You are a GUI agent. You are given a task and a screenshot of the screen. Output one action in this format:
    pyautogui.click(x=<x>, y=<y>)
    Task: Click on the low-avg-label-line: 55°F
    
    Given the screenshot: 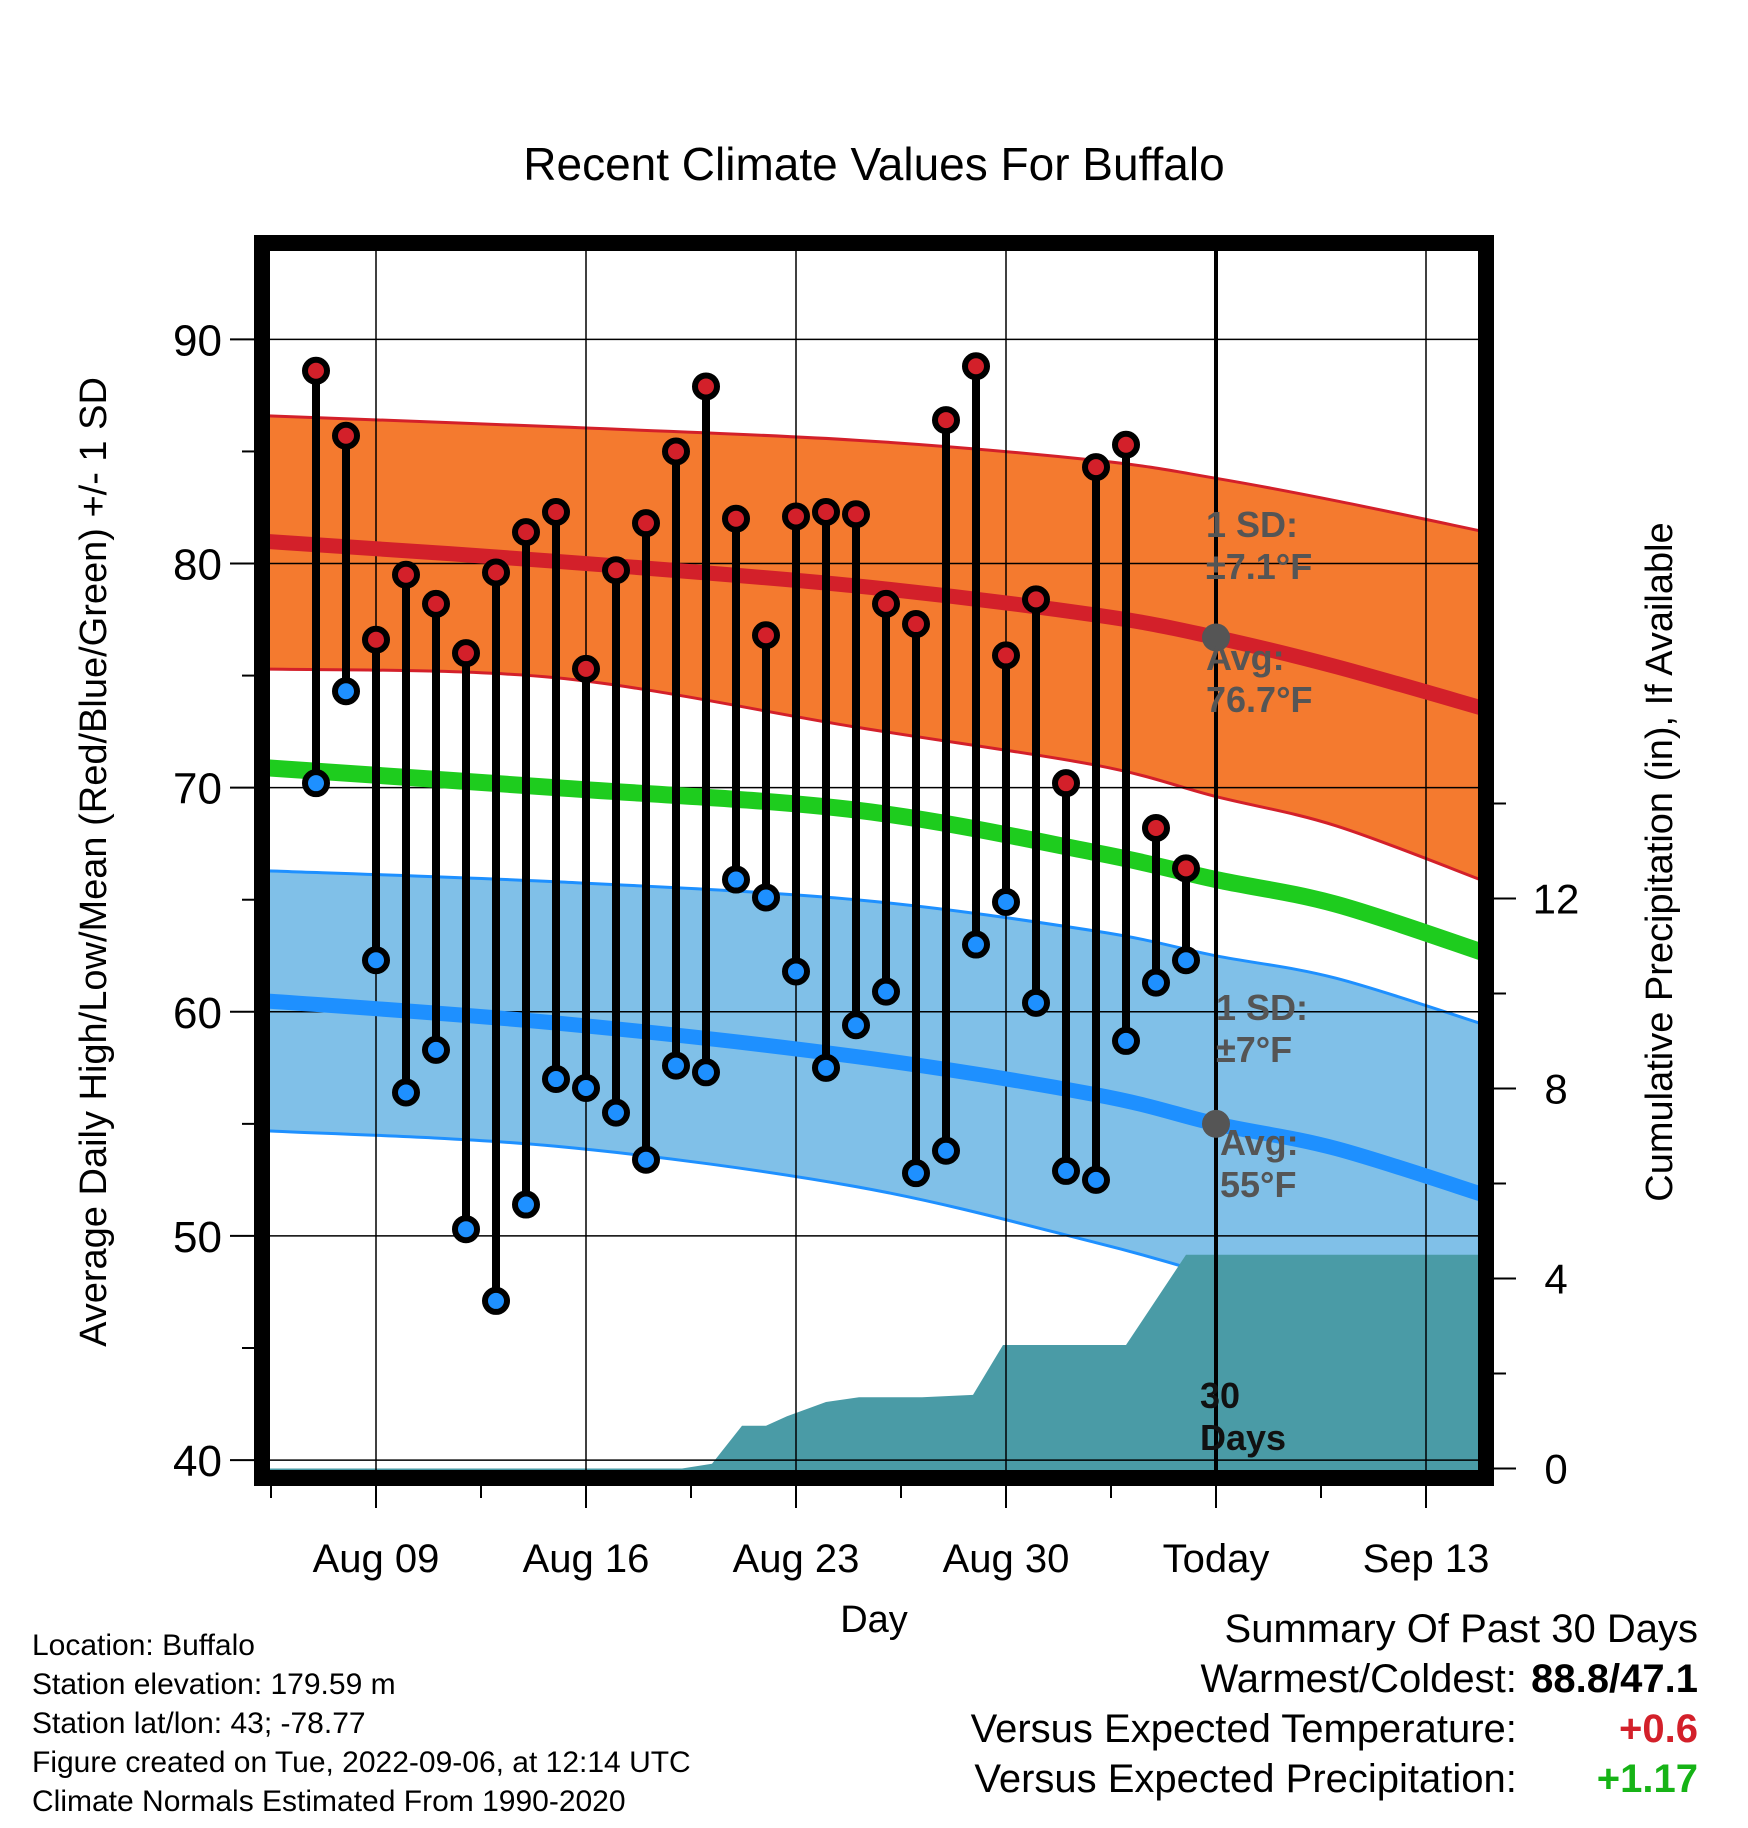 What is the action you would take?
    pyautogui.click(x=1258, y=1184)
    